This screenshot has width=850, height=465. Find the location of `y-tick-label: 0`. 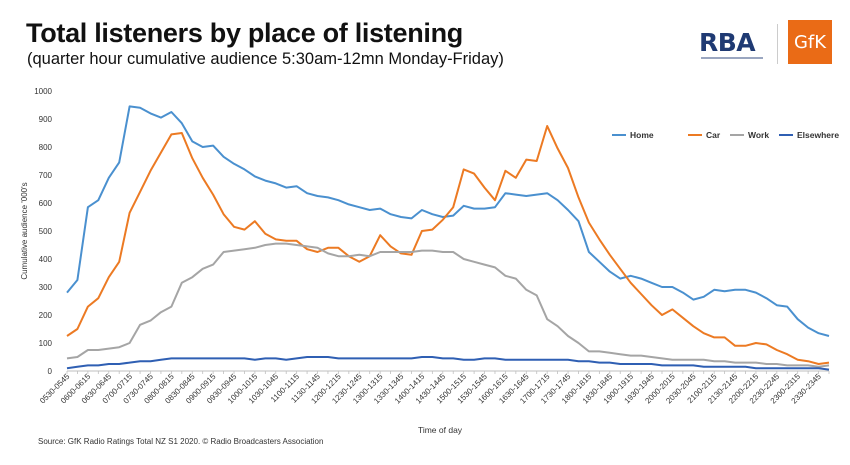

y-tick-label: 0 is located at coordinates (50, 371).